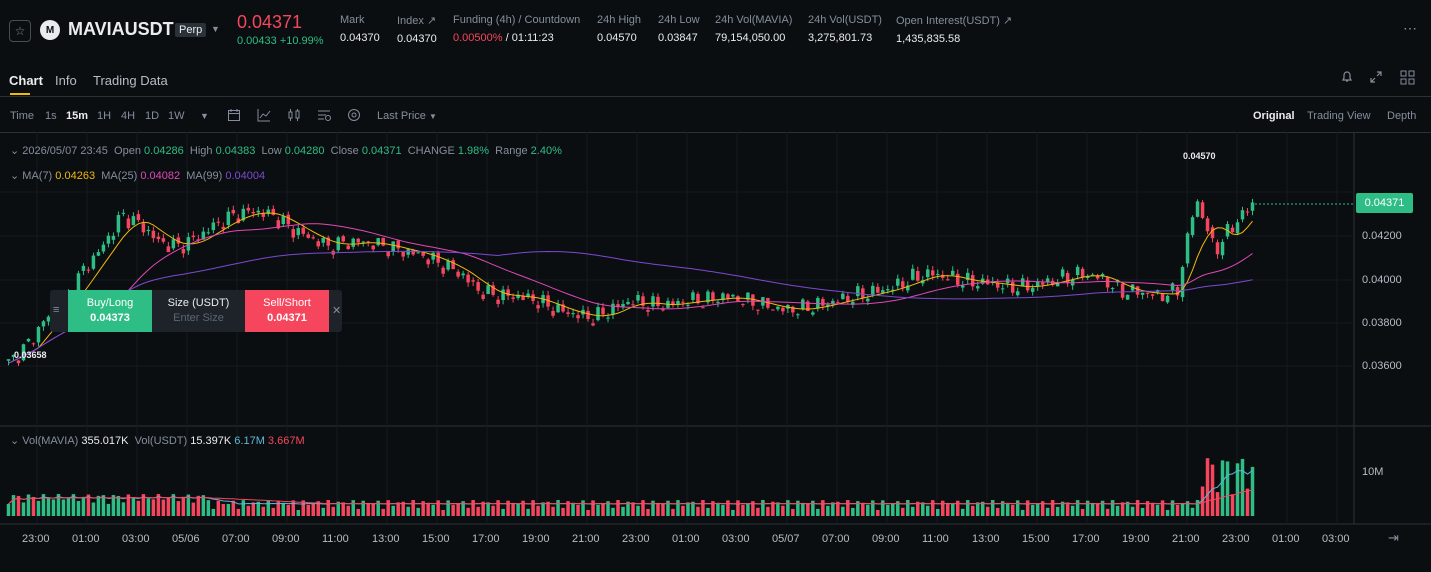  I want to click on expand-icon, so click(1376, 78).